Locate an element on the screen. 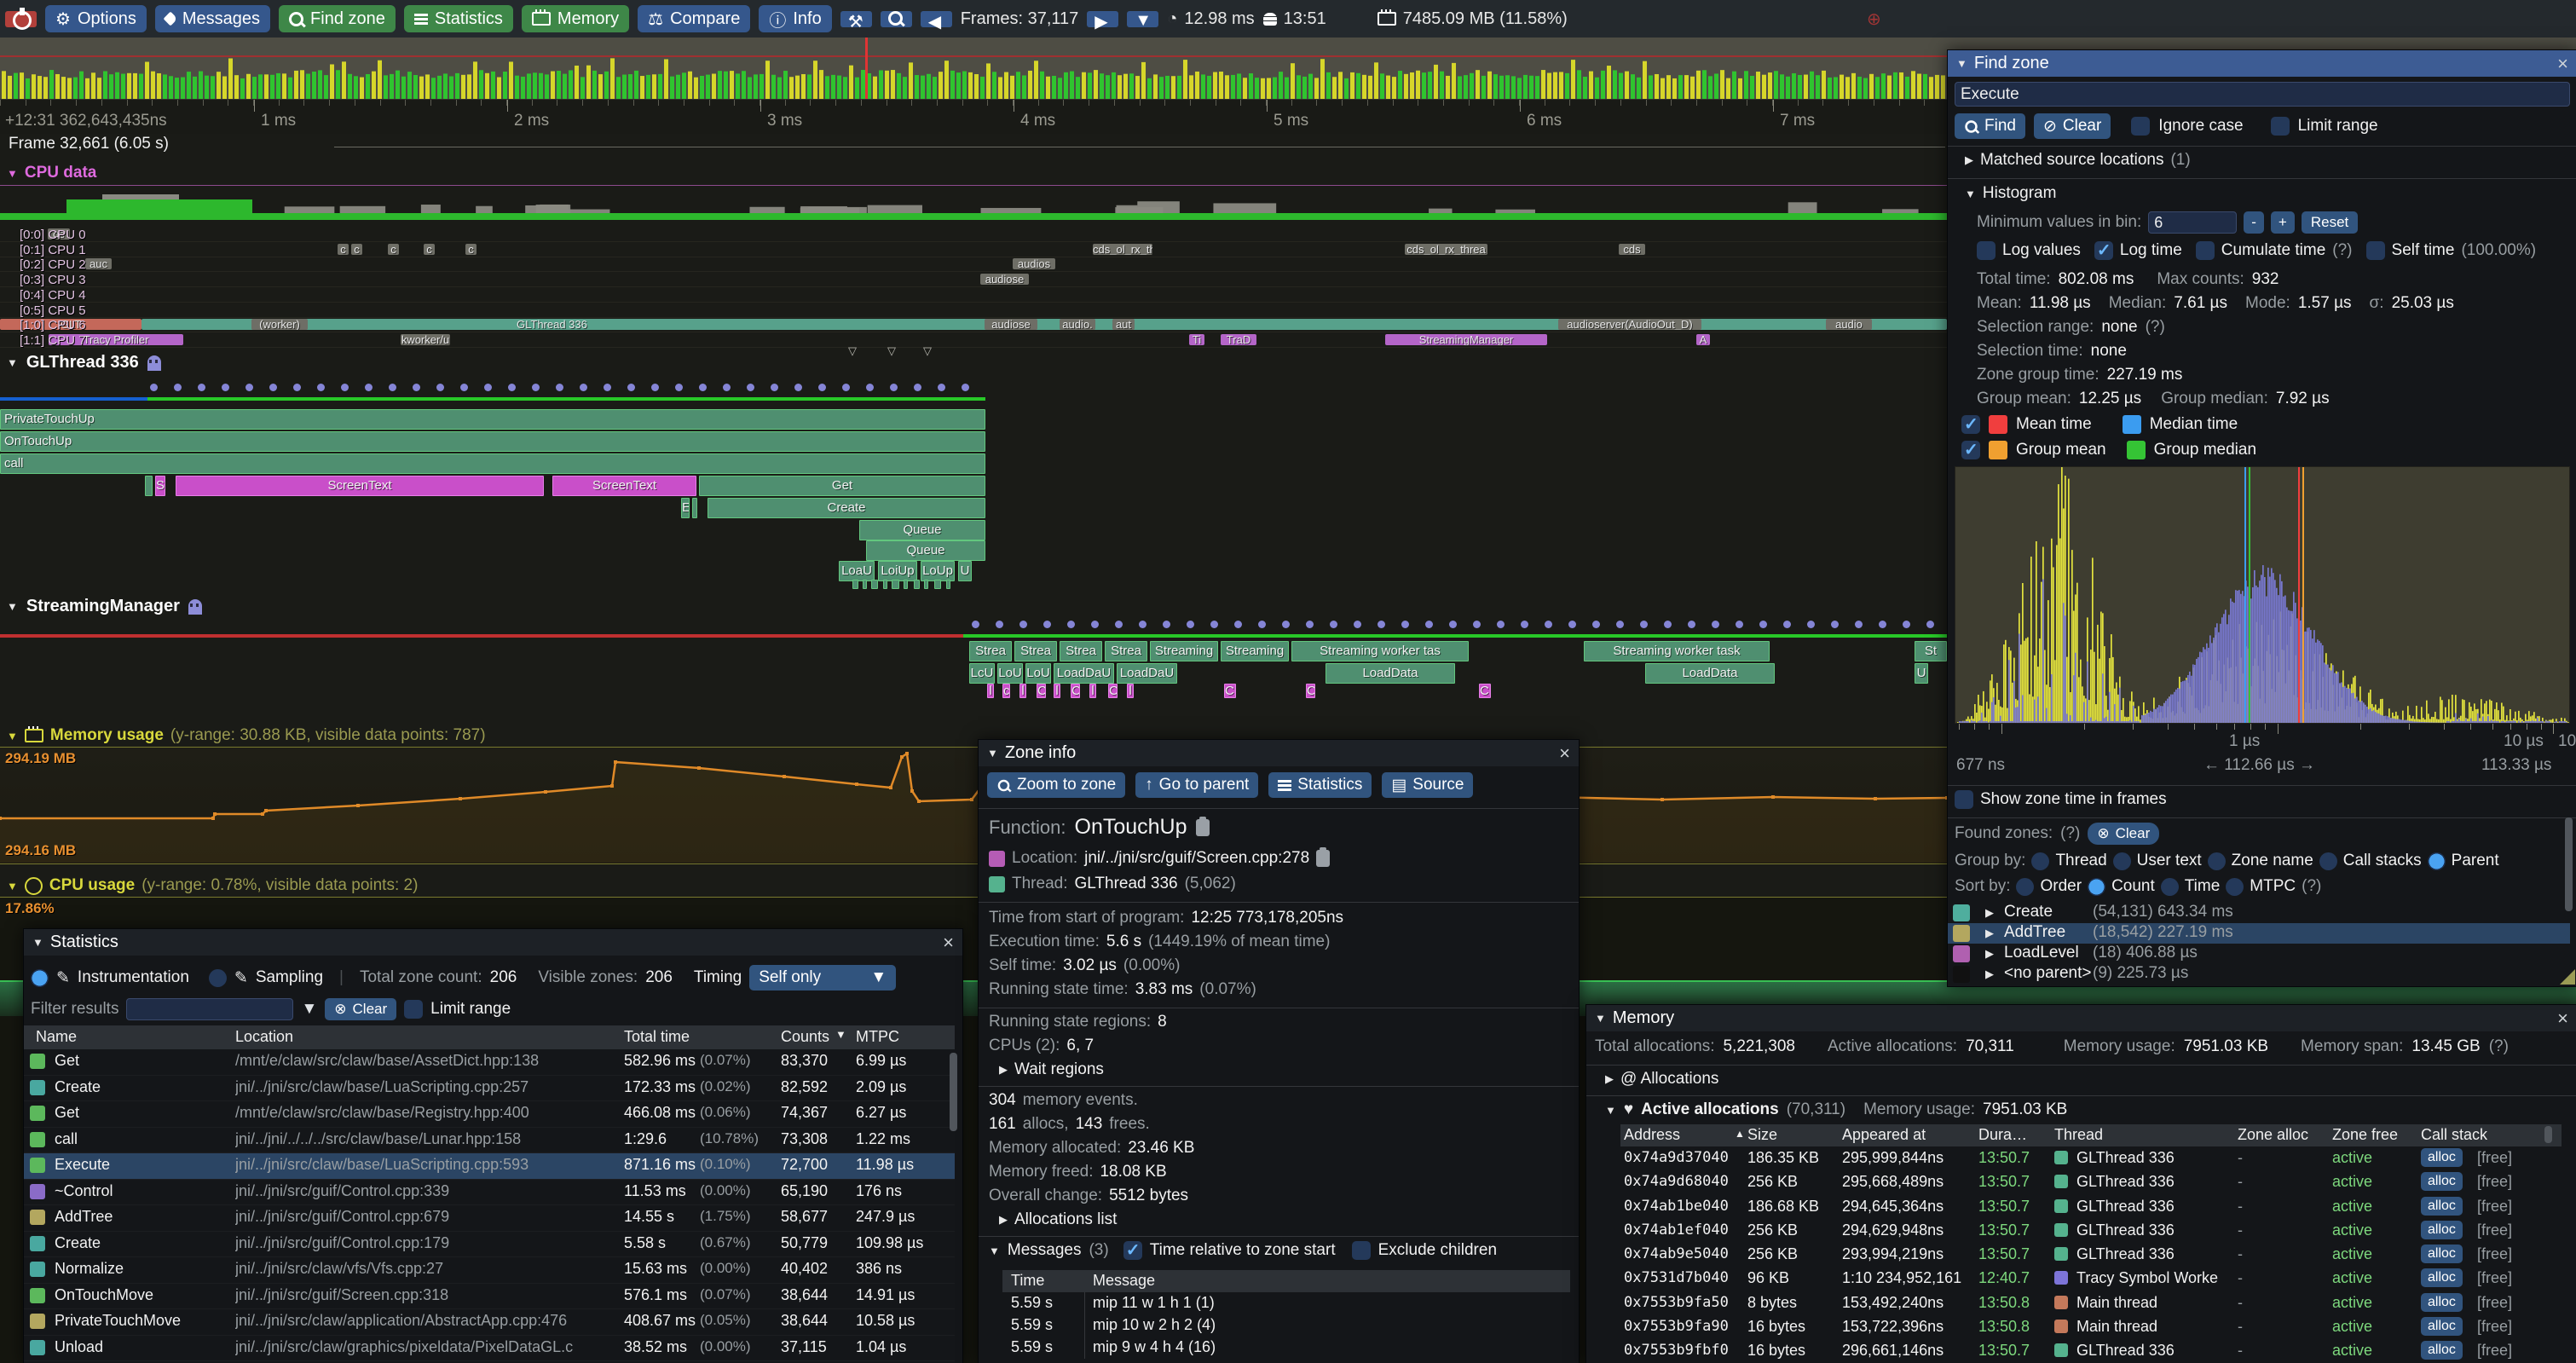 This screenshot has height=1363, width=2576. statistics-table-header: Name Location Total time Counts ▼ MTPC is located at coordinates (489, 1037).